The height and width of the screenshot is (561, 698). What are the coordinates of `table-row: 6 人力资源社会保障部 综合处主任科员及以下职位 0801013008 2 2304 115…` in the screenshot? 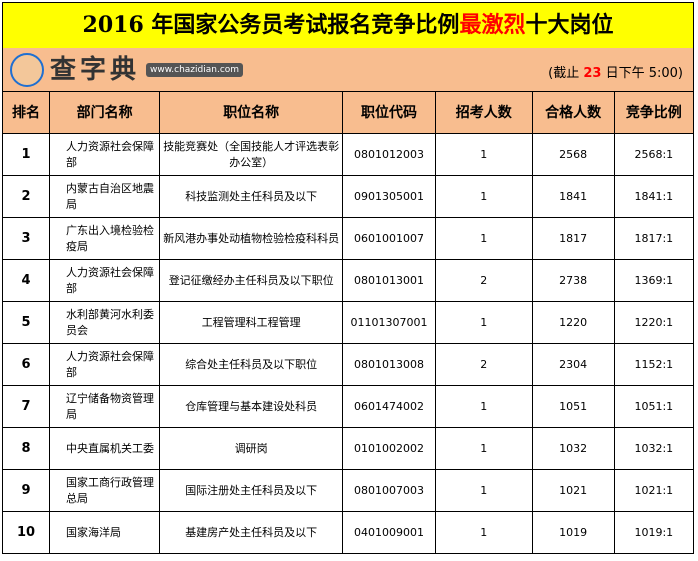 It's located at (348, 364).